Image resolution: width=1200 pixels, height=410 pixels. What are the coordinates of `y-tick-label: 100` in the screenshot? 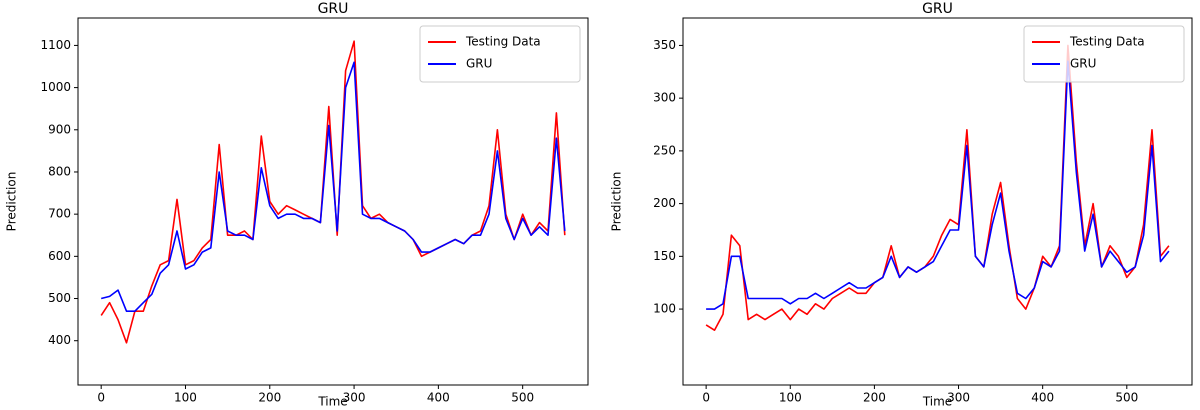 It's located at (664, 309).